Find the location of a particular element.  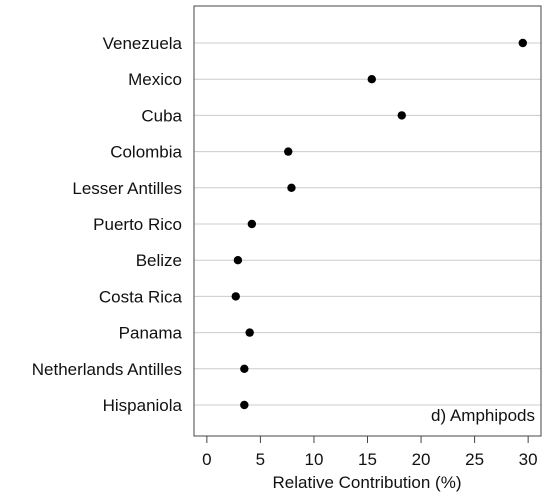

category-label: Puerto Rico is located at coordinates (137, 224).